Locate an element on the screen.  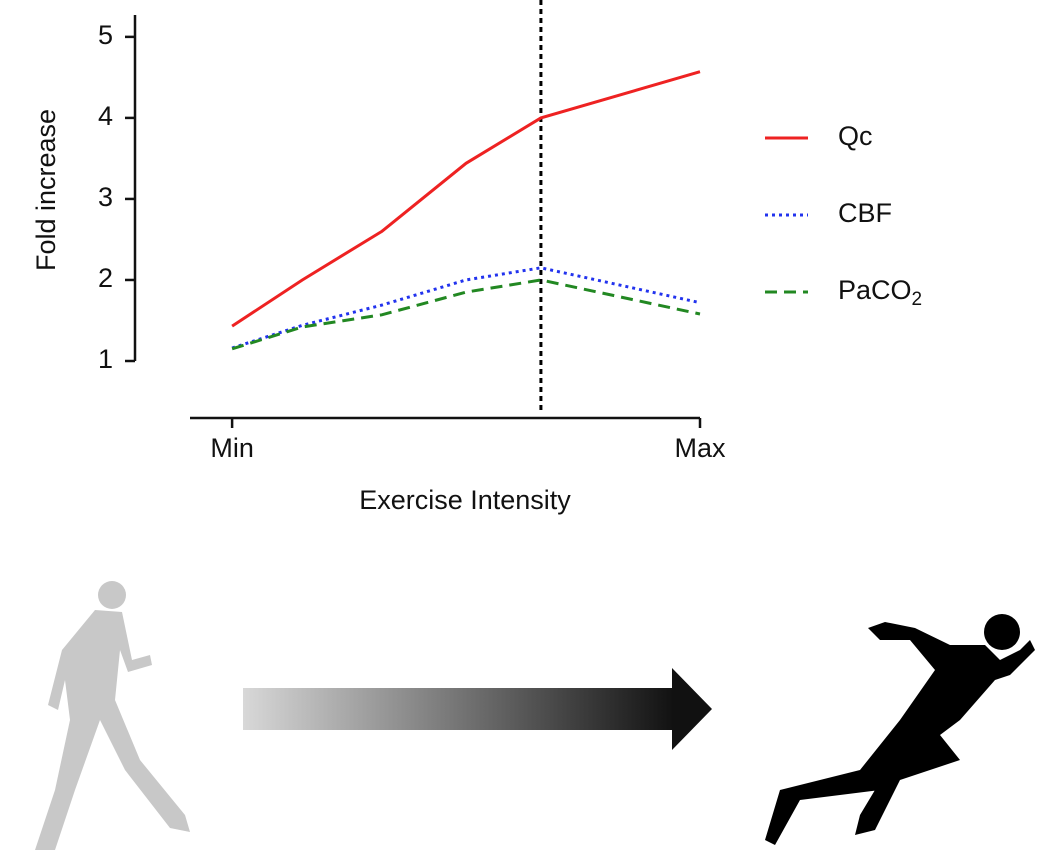
y-tick-label: 5 is located at coordinates (105, 35).